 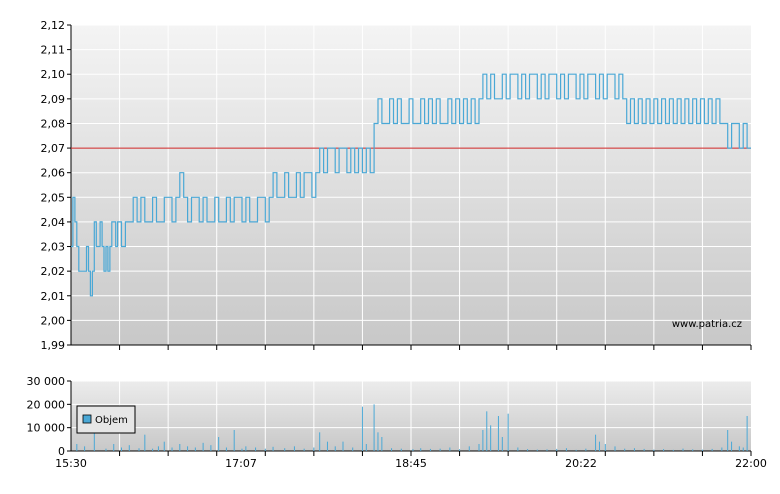 I want to click on volume-y-tick-label: 10 000, so click(x=46, y=428).